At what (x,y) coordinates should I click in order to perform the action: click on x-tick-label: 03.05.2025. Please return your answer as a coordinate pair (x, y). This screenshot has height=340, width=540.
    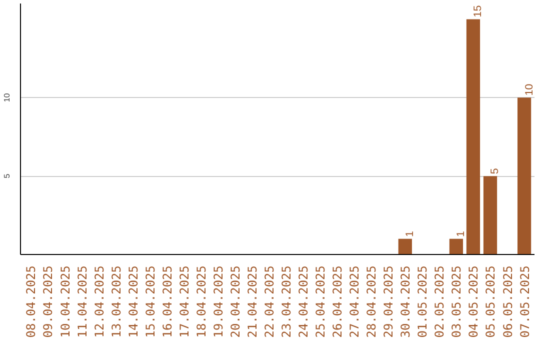
    Looking at the image, I should click on (457, 301).